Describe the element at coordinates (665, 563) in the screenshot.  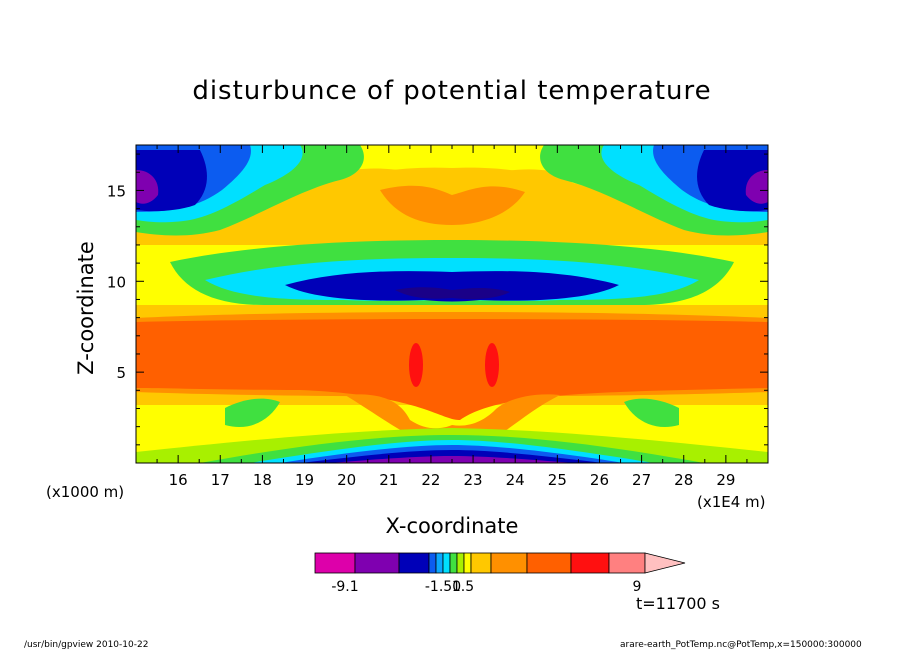
I see `colorbar-extension` at that location.